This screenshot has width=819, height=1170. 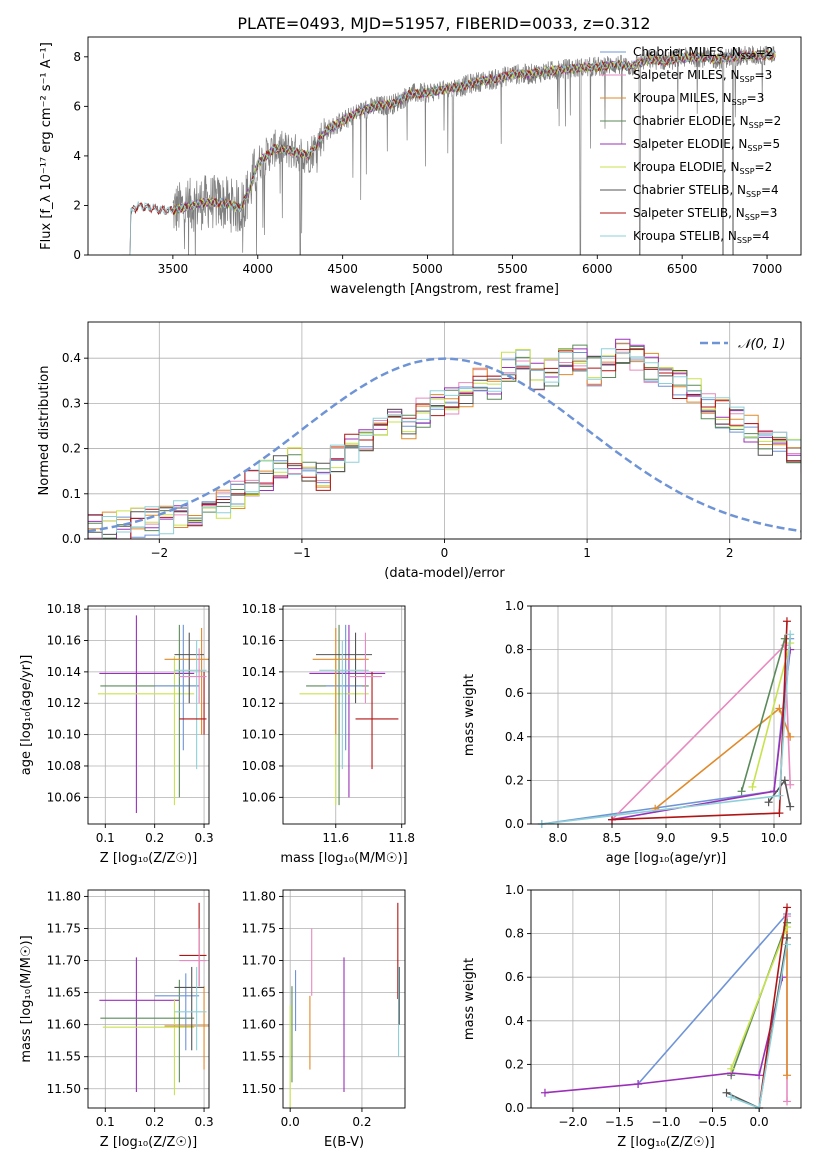 I want to click on y-tick-label: 10.12, so click(x=259, y=703).